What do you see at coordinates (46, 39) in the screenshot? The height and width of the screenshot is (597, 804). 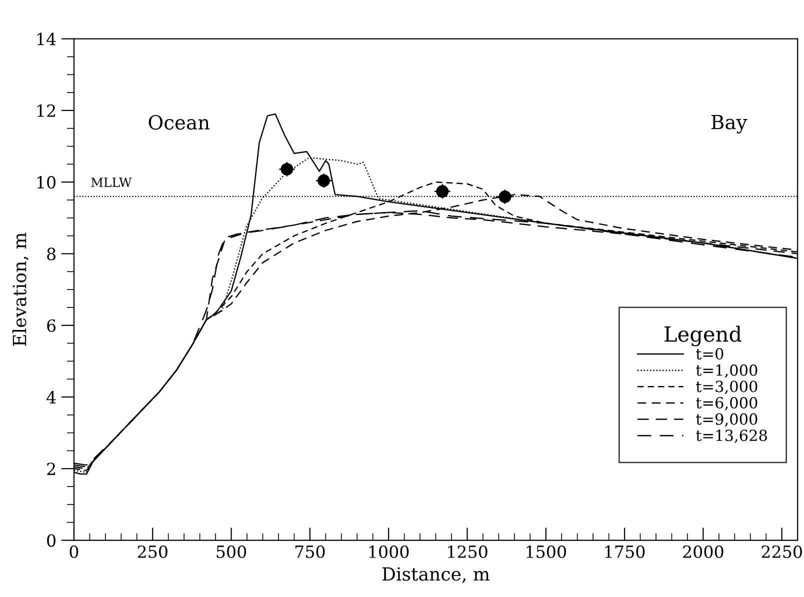 I see `y-tick-label: 14` at bounding box center [46, 39].